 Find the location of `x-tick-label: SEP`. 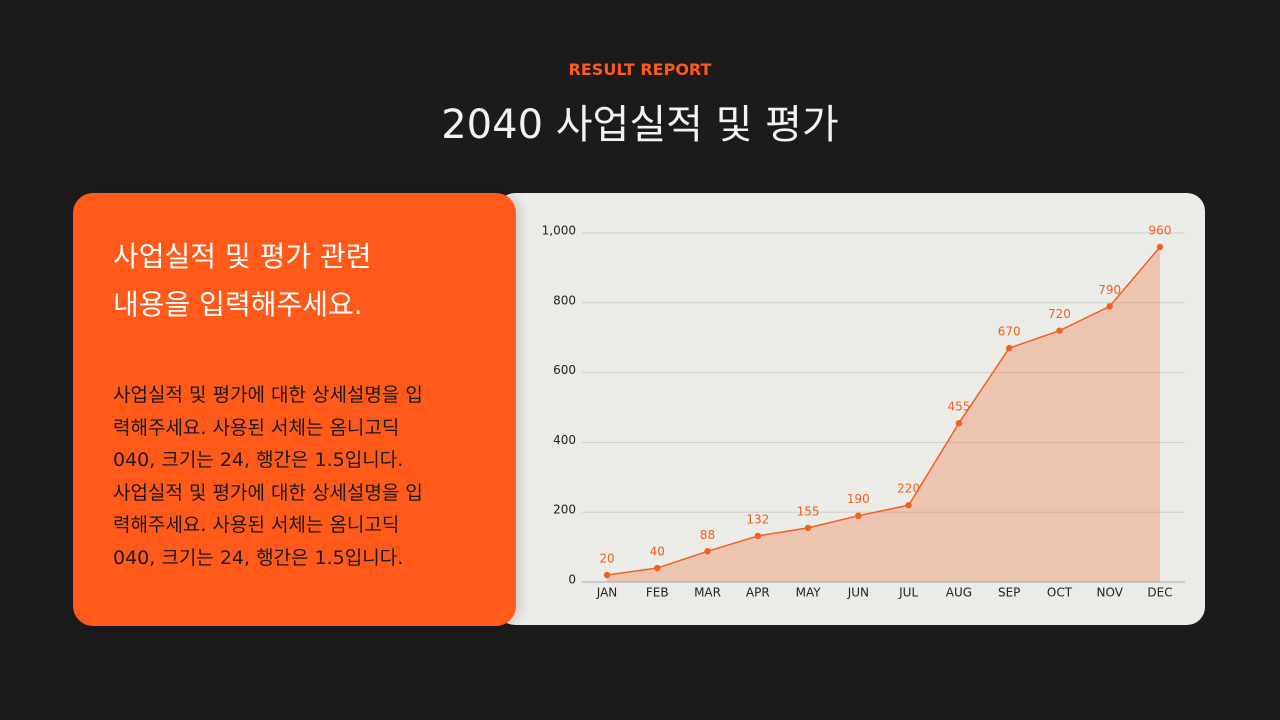

x-tick-label: SEP is located at coordinates (1009, 593).